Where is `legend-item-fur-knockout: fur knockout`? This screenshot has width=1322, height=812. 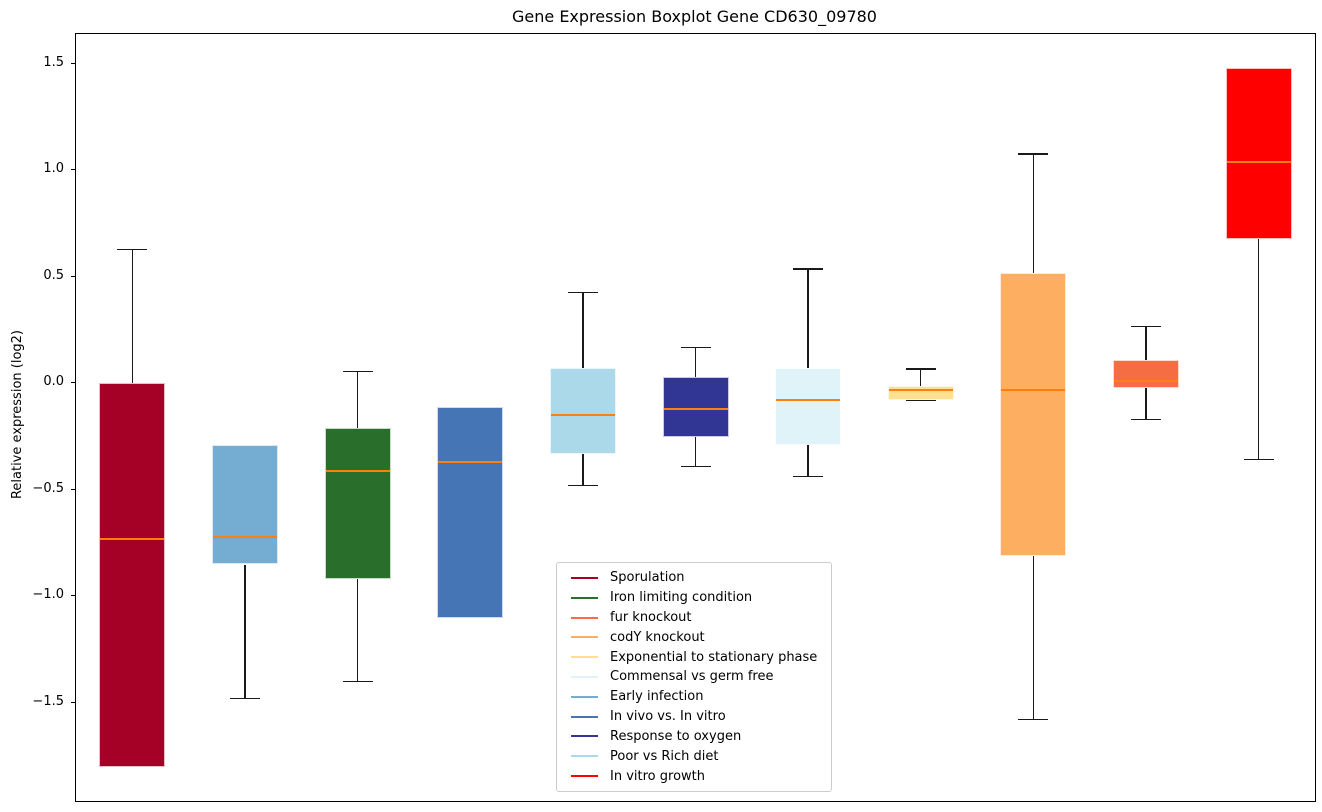 legend-item-fur-knockout: fur knockout is located at coordinates (694, 617).